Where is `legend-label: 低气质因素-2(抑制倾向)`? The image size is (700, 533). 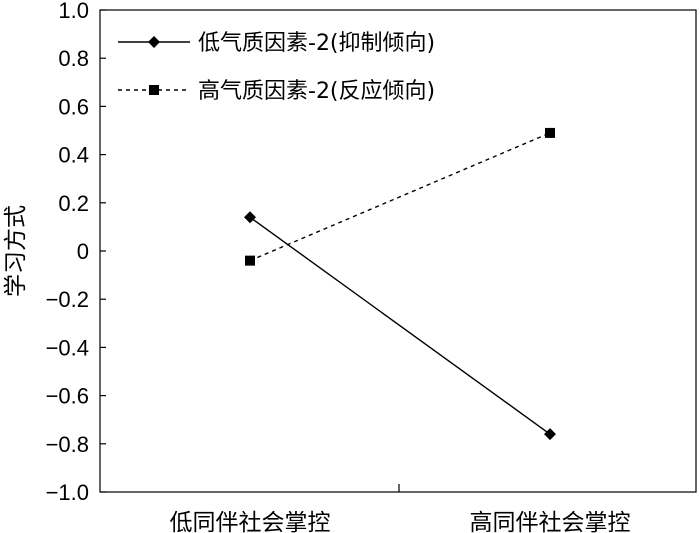
legend-label: 低气质因素-2(抑制倾向) is located at coordinates (316, 43).